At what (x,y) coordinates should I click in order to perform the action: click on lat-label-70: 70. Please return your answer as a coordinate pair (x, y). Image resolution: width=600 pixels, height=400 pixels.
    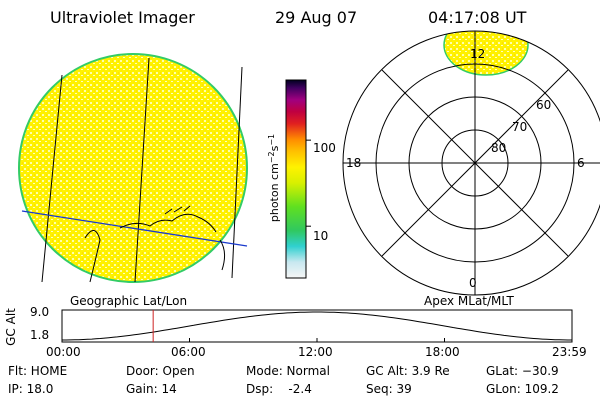
    Looking at the image, I should click on (520, 127).